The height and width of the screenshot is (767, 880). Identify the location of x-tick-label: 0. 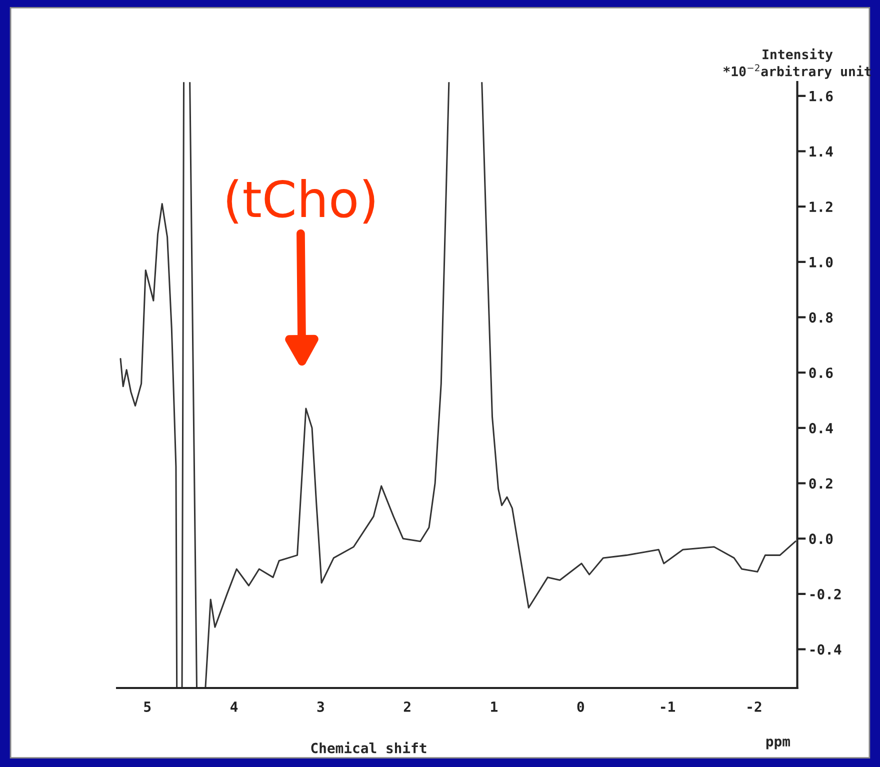
(580, 706).